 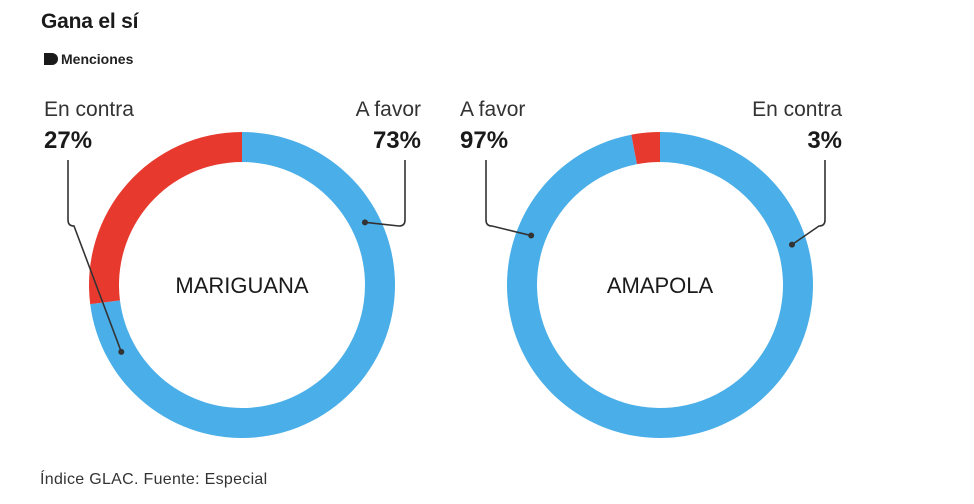 I want to click on subtitle-text: Menciones, so click(x=97, y=59).